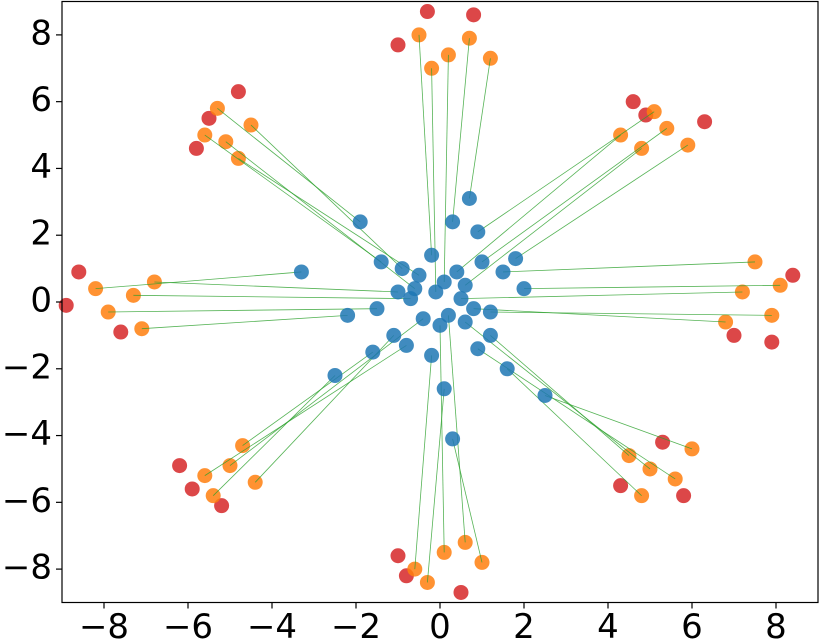 The width and height of the screenshot is (822, 644). I want to click on y-tick-label: 8, so click(41, 33).